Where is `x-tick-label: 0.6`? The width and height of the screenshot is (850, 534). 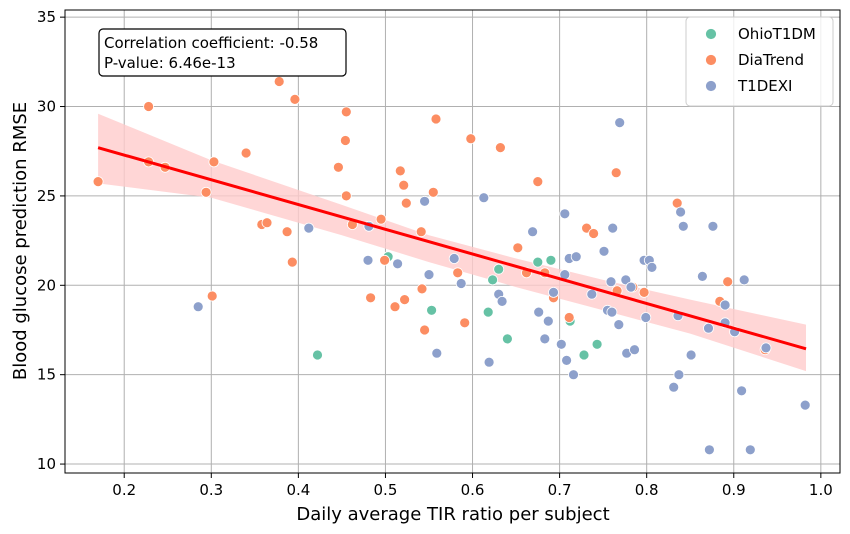 x-tick-label: 0.6 is located at coordinates (473, 490).